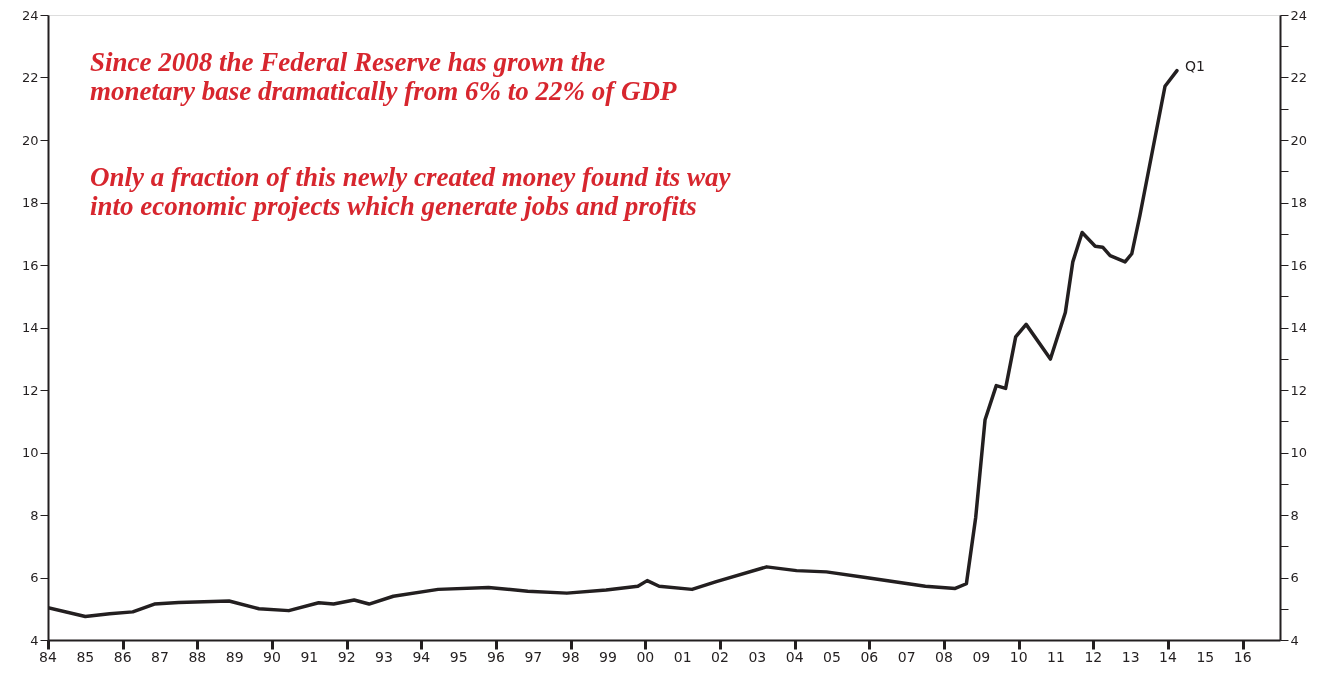 The width and height of the screenshot is (1329, 684). Describe the element at coordinates (85, 657) in the screenshot. I see `x-tick-label: 85` at that location.